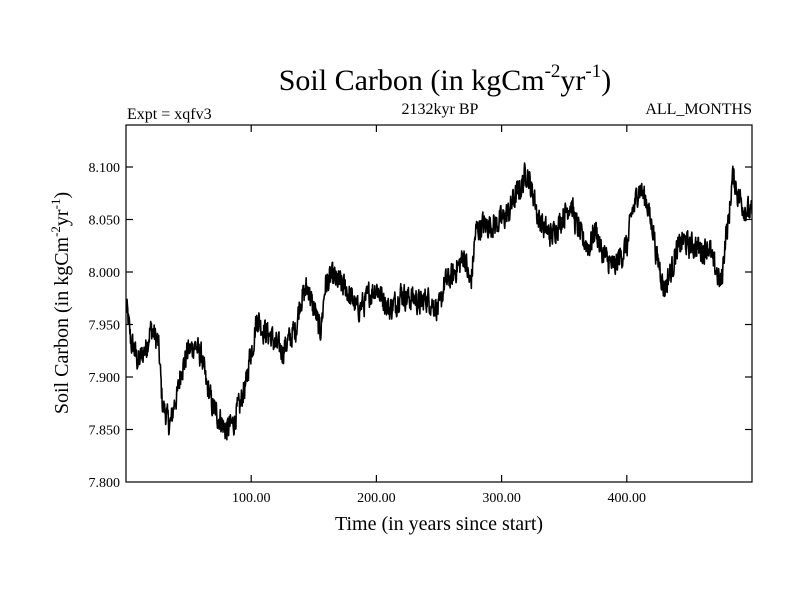 This screenshot has height=600, width=800. Describe the element at coordinates (105, 483) in the screenshot. I see `y-tick-label-0: 7.800` at that location.